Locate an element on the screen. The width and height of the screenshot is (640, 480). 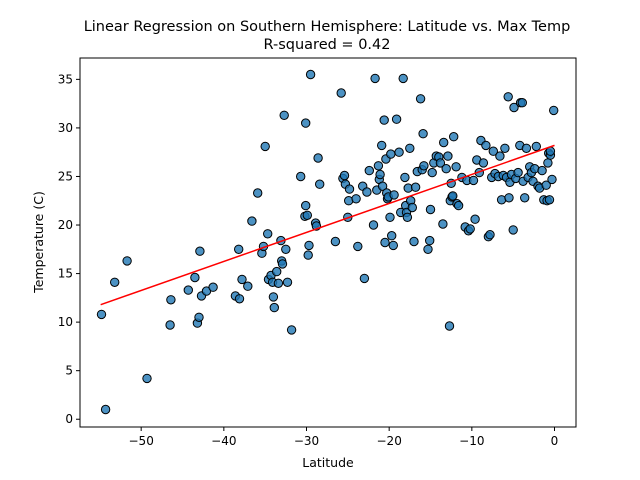
y-tick-label: 30 is located at coordinates (65, 128).